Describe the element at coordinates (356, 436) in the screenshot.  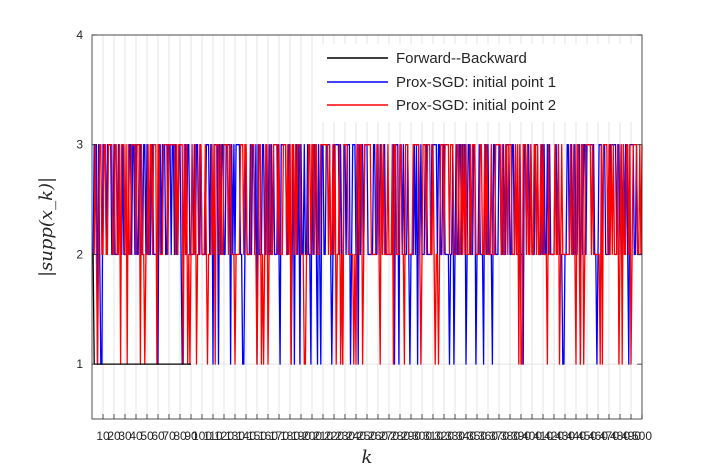
I see `x-tick-label: 240` at that location.